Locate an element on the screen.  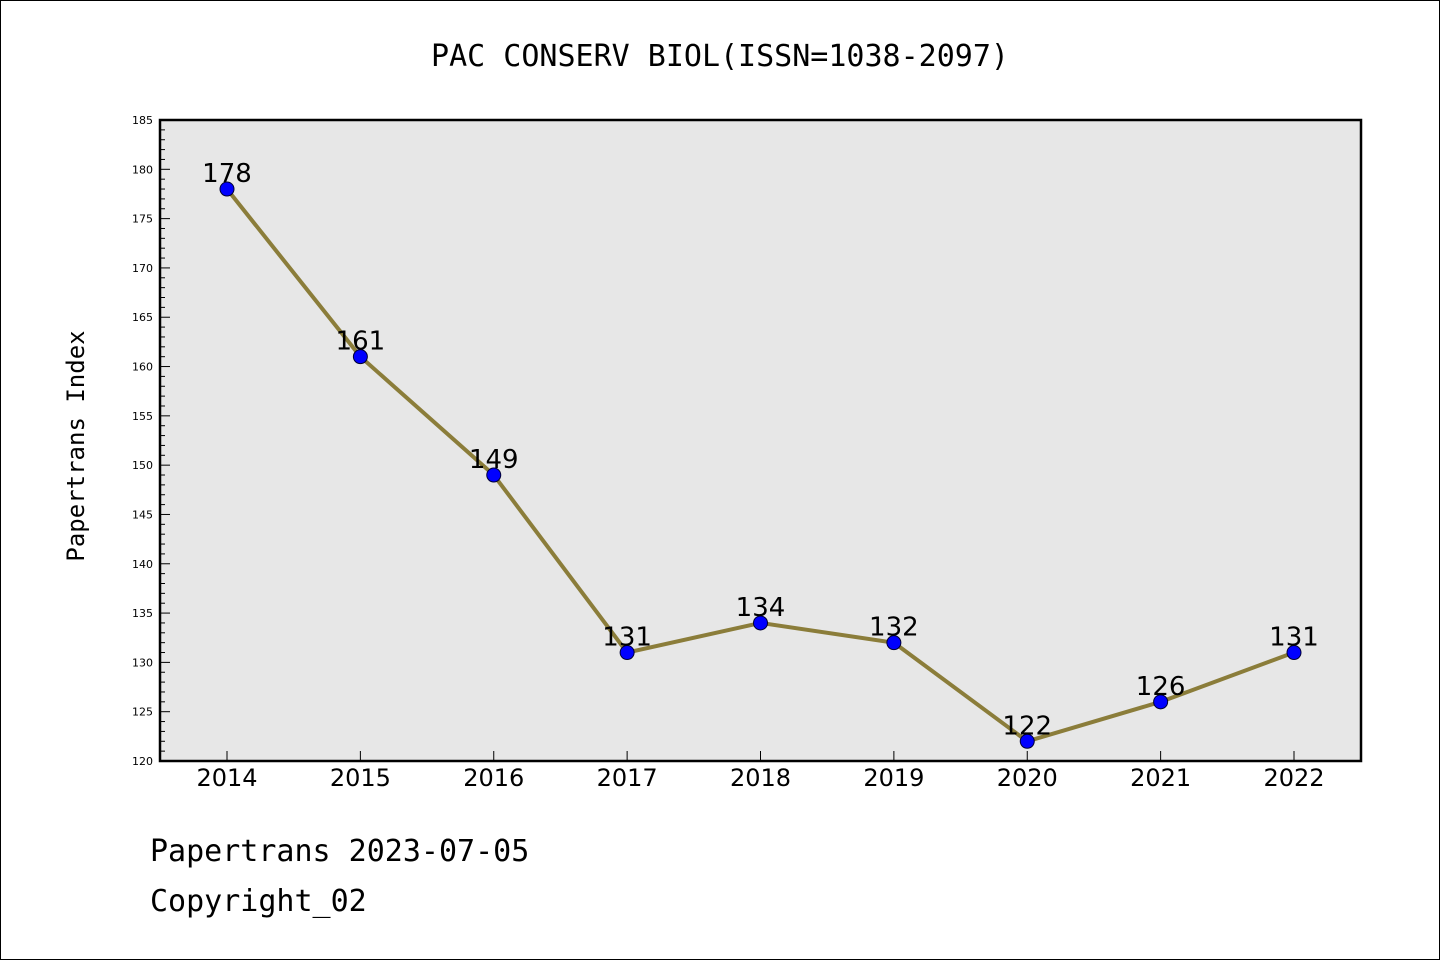
y-tick-label: 160 is located at coordinates (142, 367).